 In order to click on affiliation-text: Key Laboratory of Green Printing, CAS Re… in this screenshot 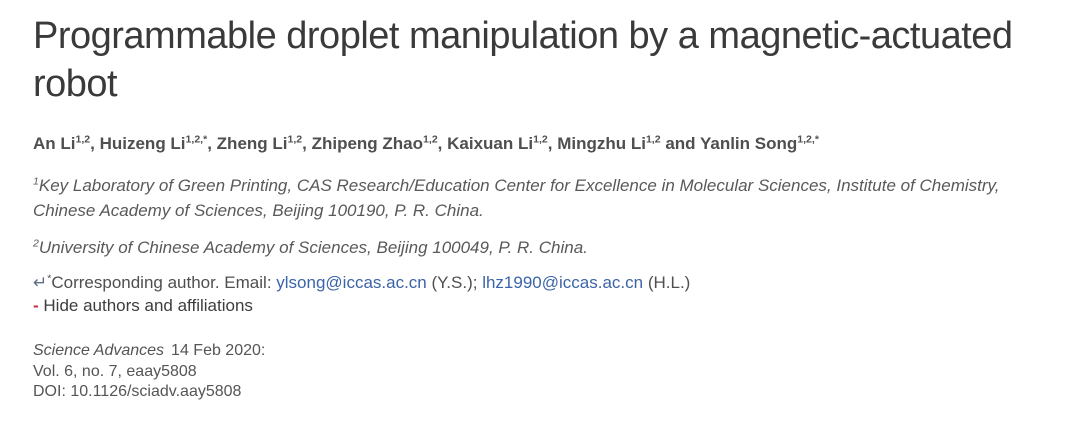, I will do `click(516, 198)`.